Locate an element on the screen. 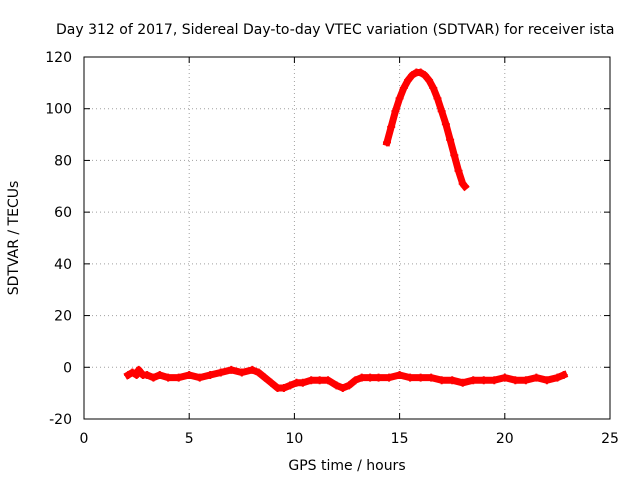  y-tick-label: 60 is located at coordinates (63, 213).